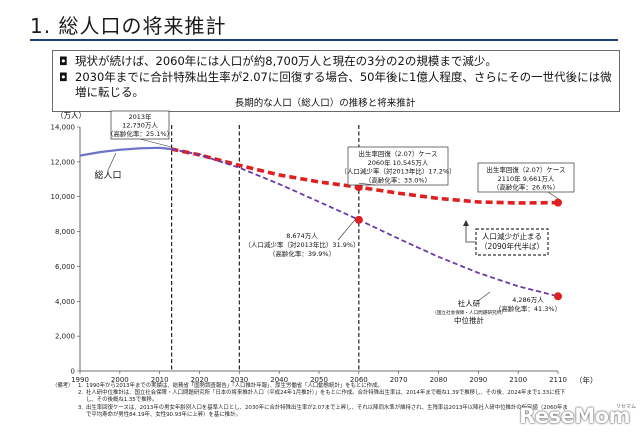  Describe the element at coordinates (469, 320) in the screenshot. I see `series-label: 中位推計` at that location.